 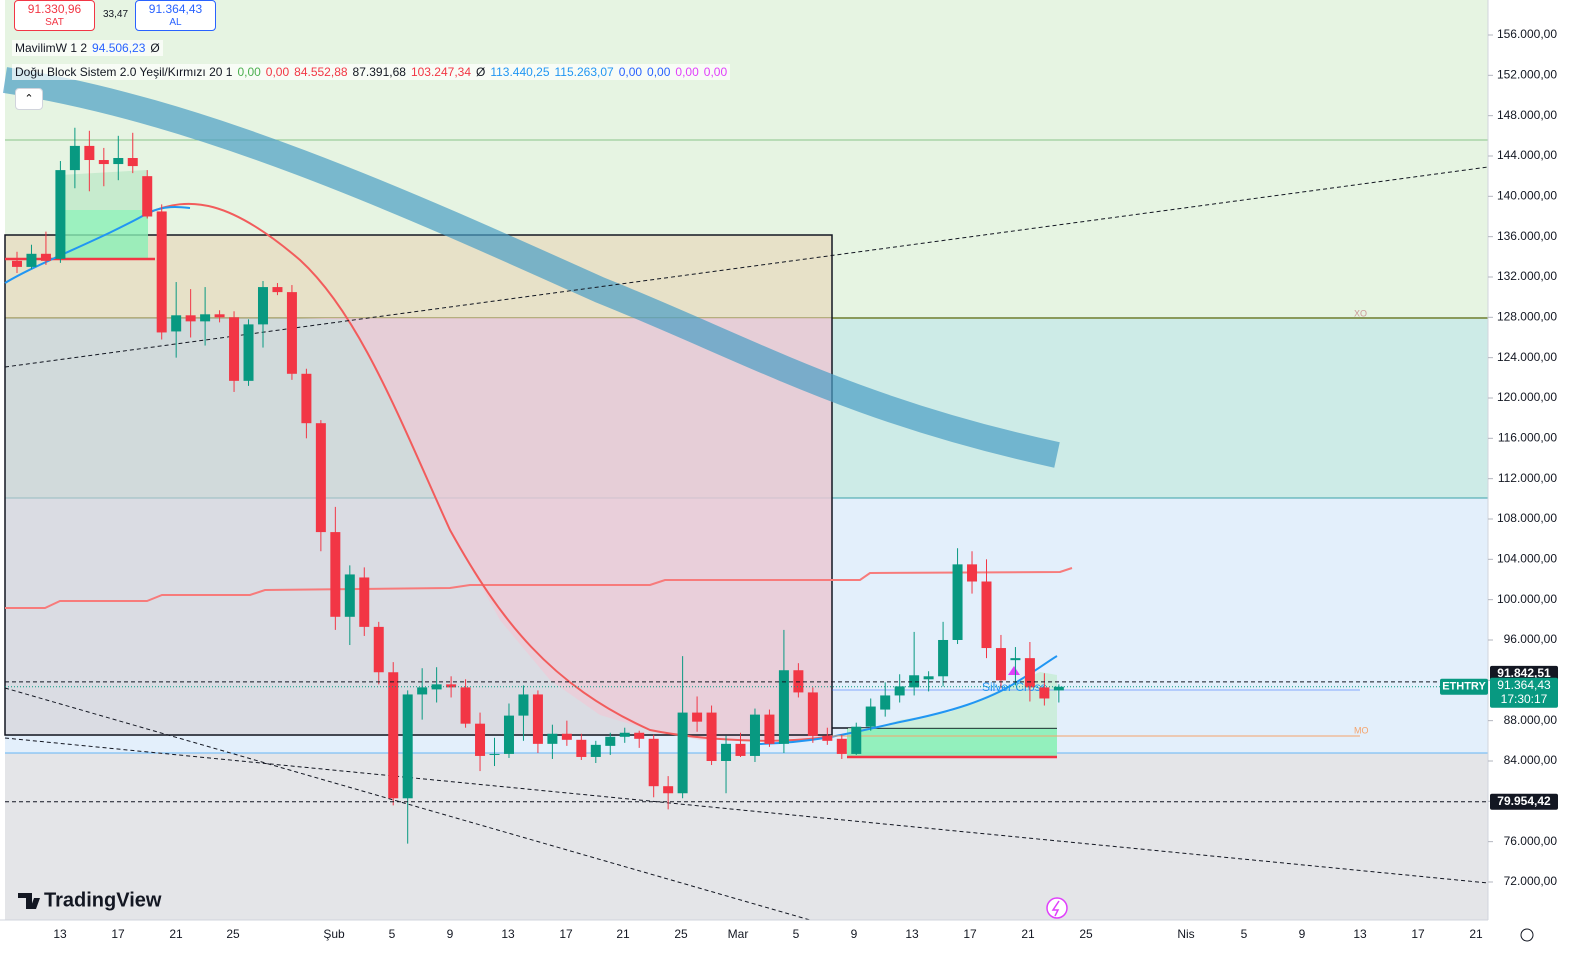 I want to click on symbol-bg, so click(x=1464, y=686).